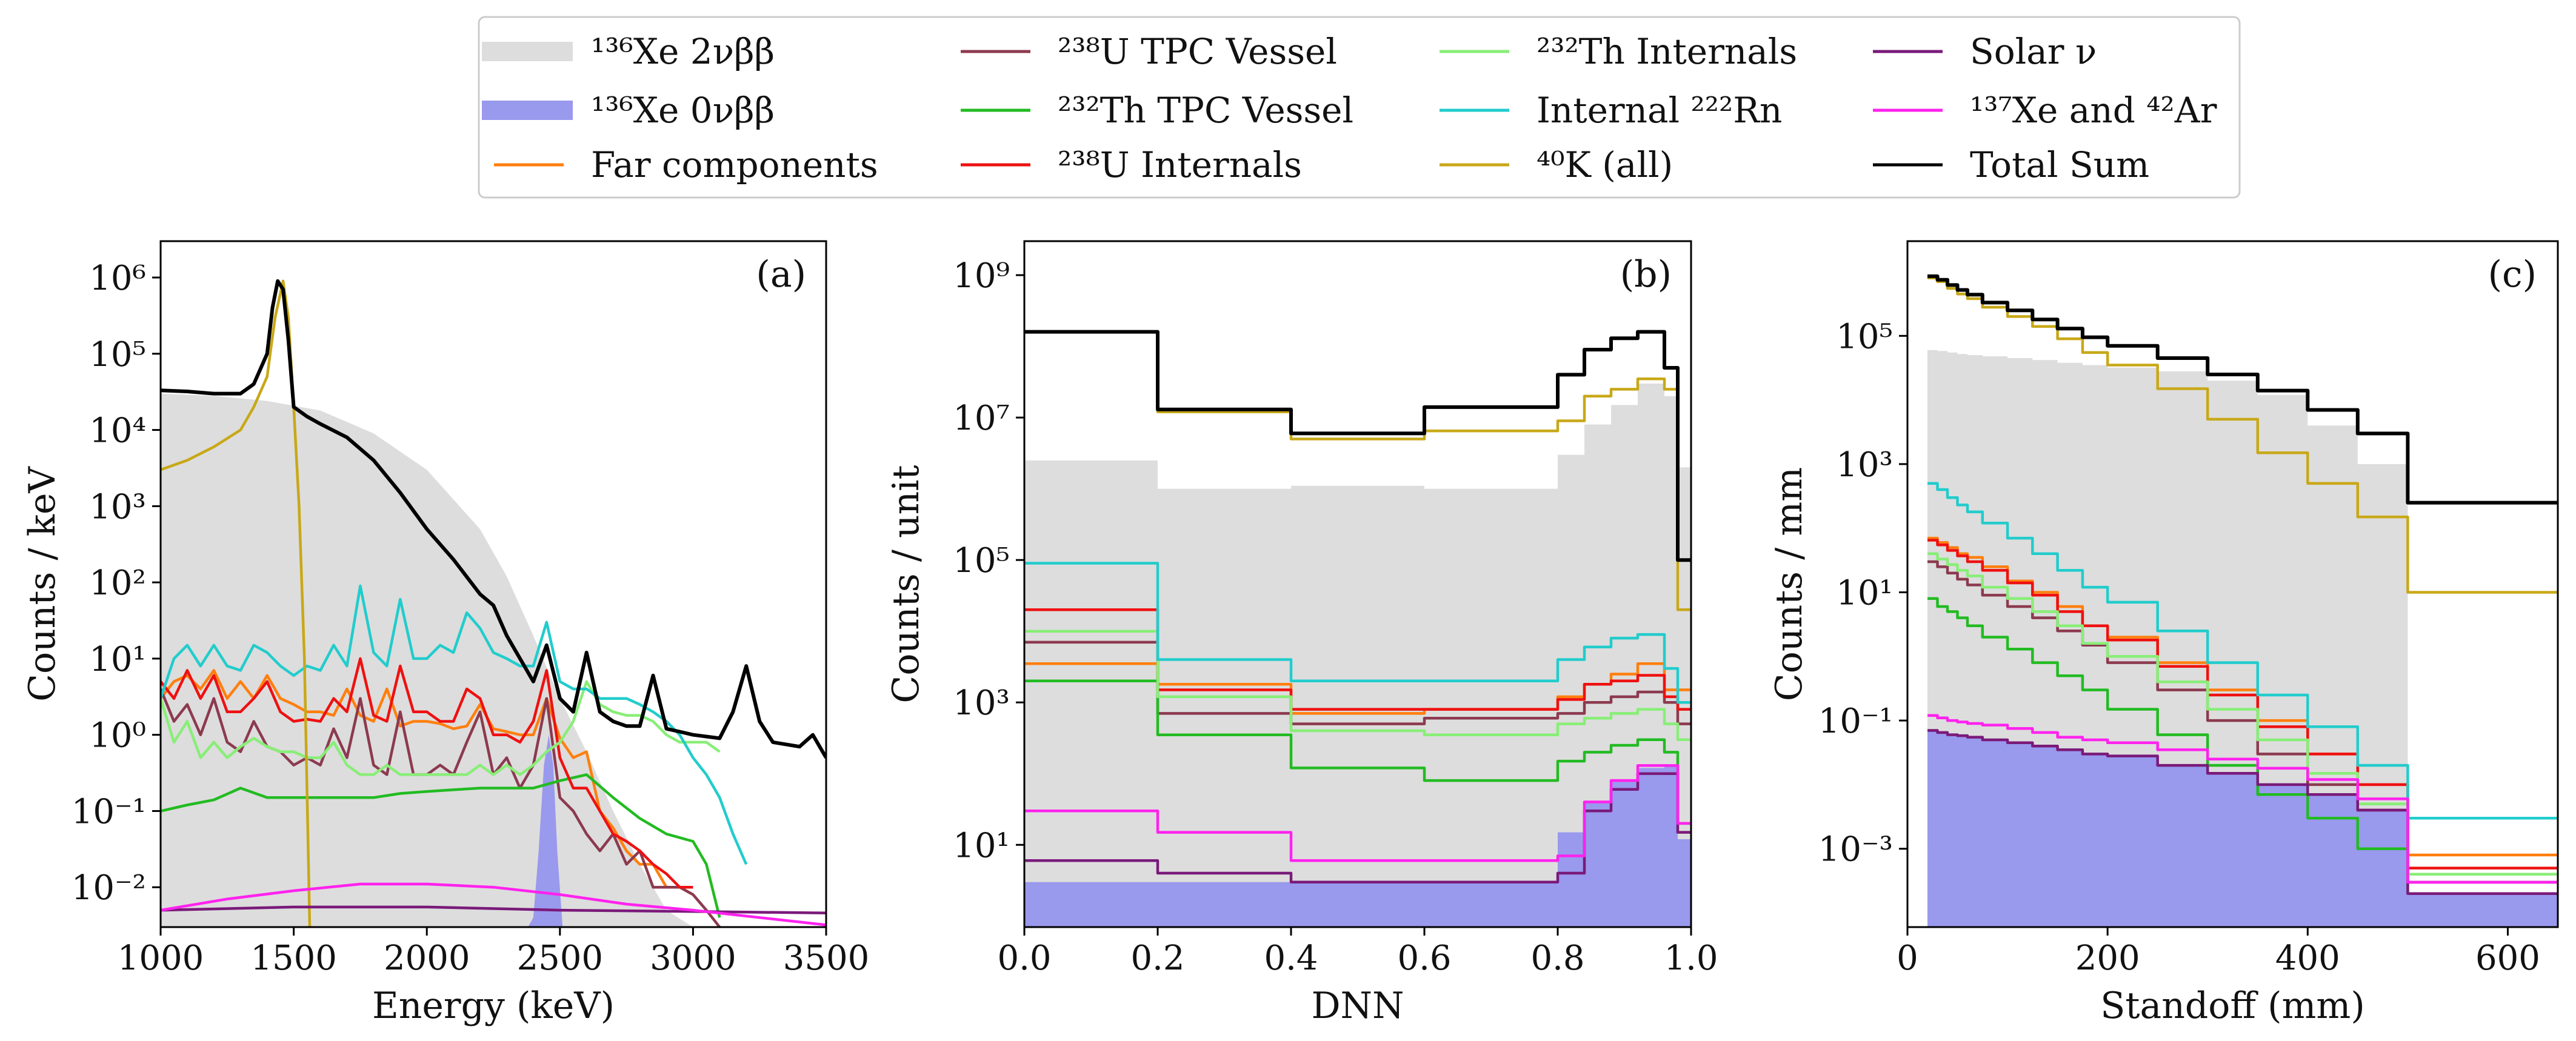 The width and height of the screenshot is (2576, 1041). Describe the element at coordinates (2093, 110) in the screenshot. I see `legend-label-xe137: ¹³⁷Xe and ⁴²Ar` at that location.